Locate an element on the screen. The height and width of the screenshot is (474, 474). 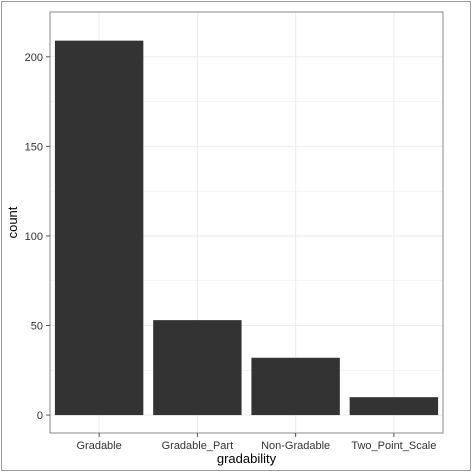
y-axis-title: count is located at coordinates (12, 222).